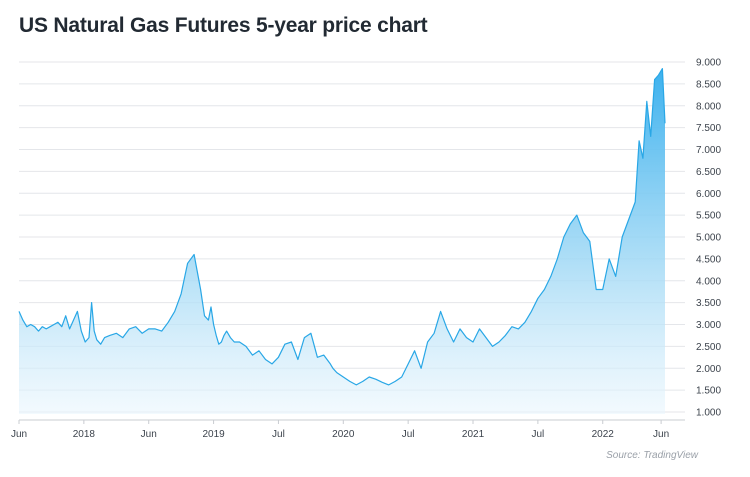 The height and width of the screenshot is (477, 750). Describe the element at coordinates (708, 325) in the screenshot. I see `y-tick-label: 3.000` at that location.